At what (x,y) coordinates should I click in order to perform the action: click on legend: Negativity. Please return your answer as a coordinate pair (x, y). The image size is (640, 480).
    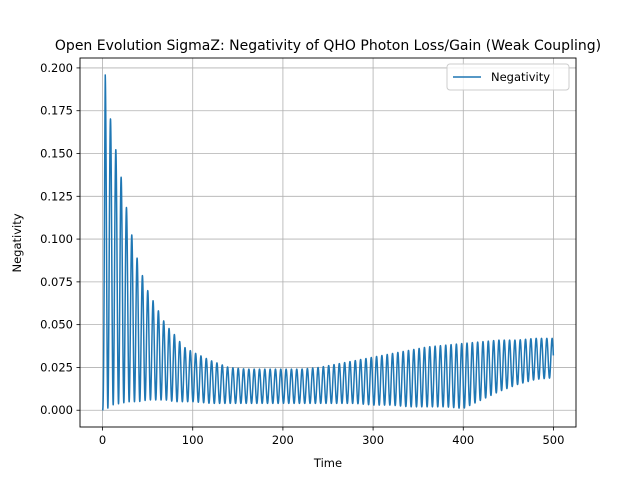
    Looking at the image, I should click on (508, 77).